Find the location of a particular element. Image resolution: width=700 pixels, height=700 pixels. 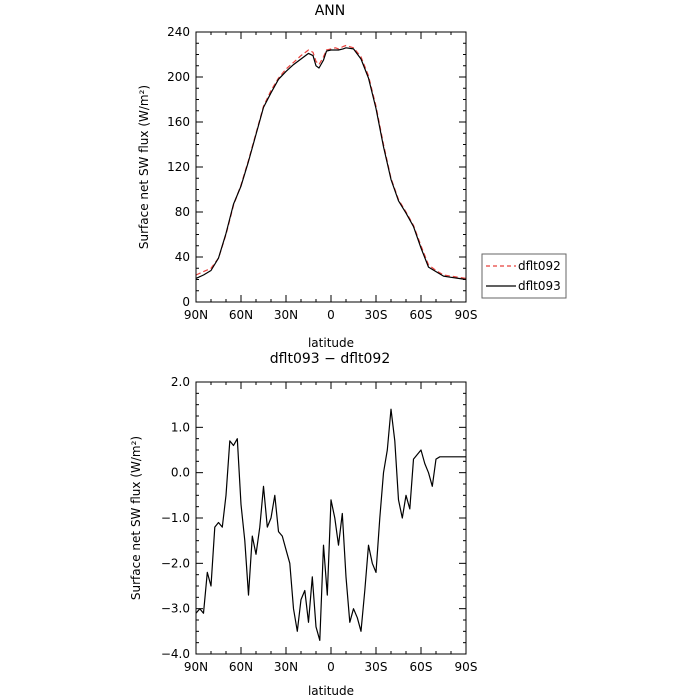

top-y-tick-label: 0 is located at coordinates (186, 302).